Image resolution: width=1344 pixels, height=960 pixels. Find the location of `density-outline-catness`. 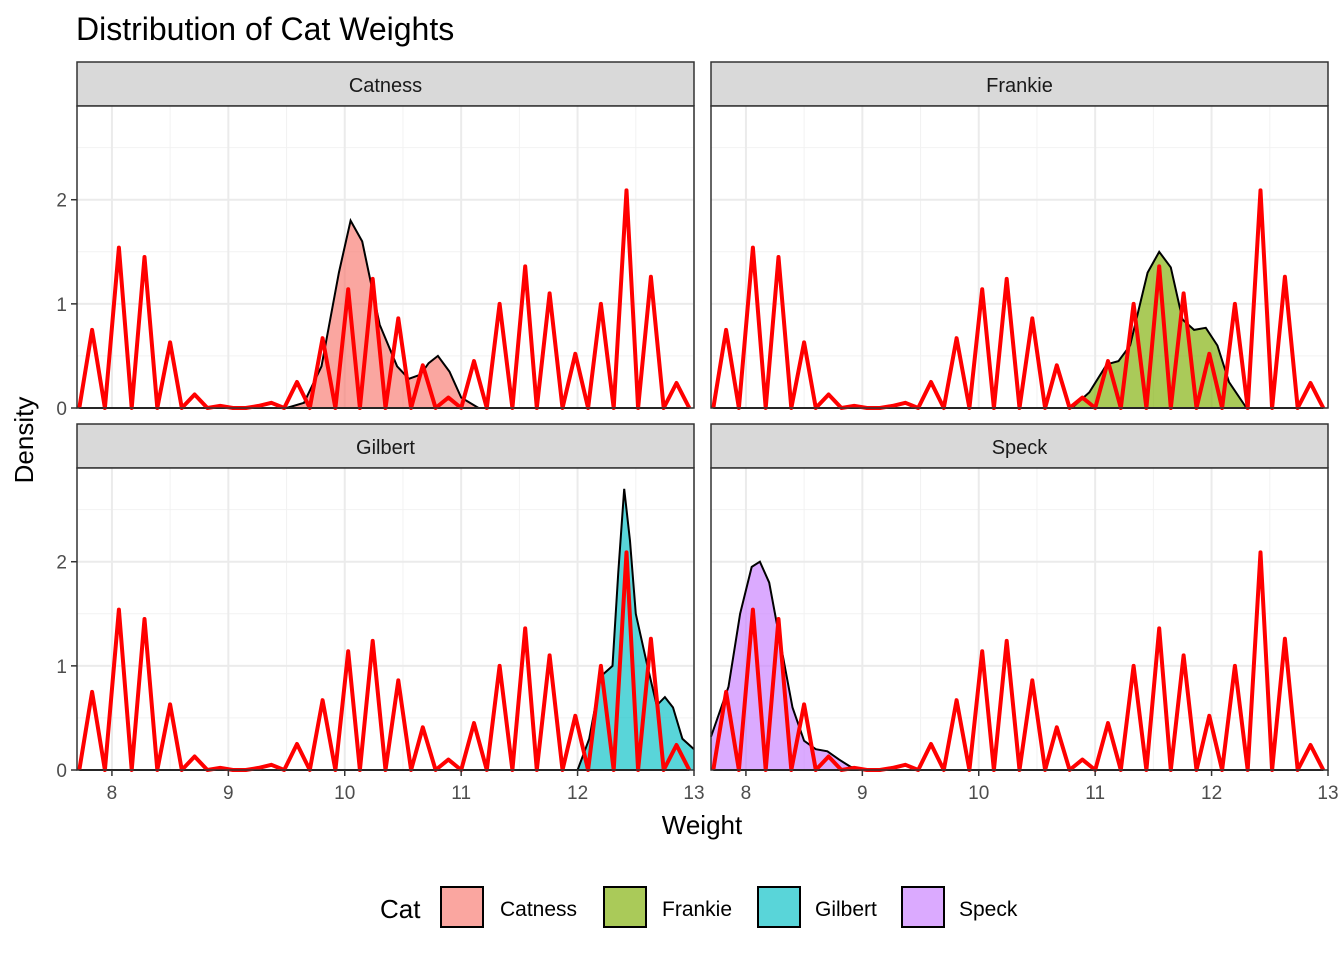

density-outline-catness is located at coordinates (383, 313).